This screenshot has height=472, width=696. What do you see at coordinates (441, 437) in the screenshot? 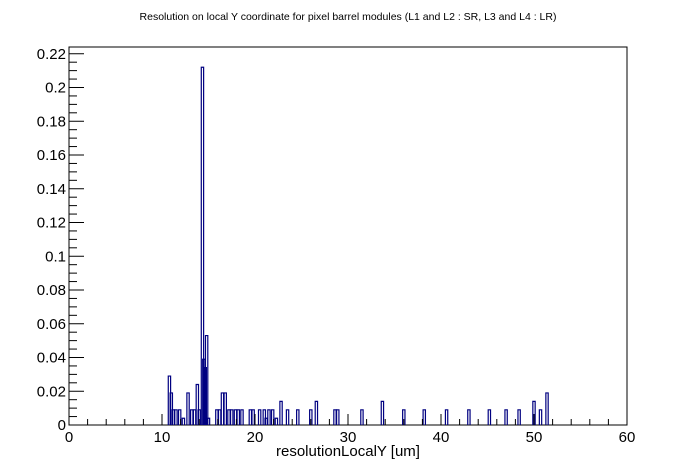
I see `x-tick-label: 40` at bounding box center [441, 437].